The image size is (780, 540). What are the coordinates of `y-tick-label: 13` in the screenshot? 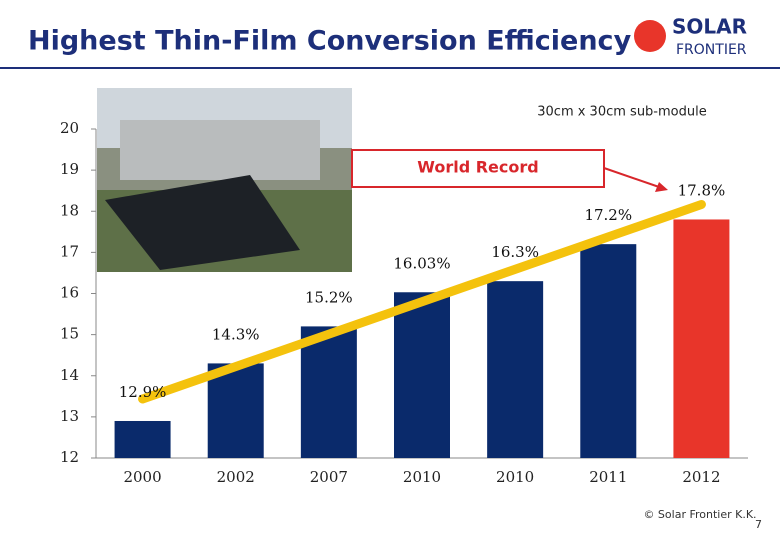 It's located at (69, 416).